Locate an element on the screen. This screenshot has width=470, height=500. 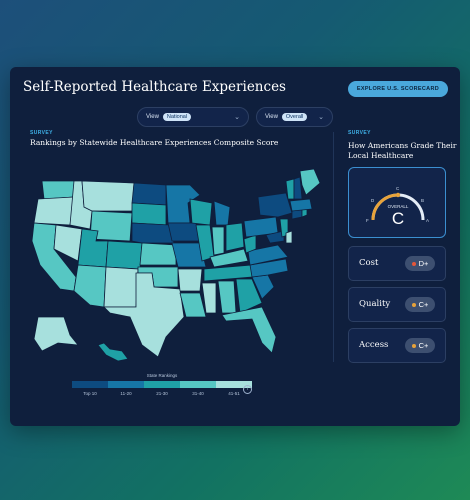
overall-grade-card: F D C B A OVERALL C is located at coordinates (397, 202).